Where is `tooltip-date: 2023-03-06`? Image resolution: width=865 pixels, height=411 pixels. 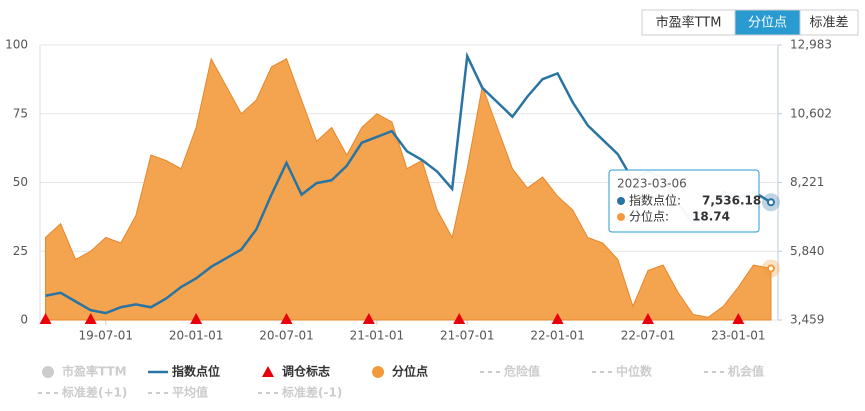
tooltip-date: 2023-03-06 is located at coordinates (652, 184).